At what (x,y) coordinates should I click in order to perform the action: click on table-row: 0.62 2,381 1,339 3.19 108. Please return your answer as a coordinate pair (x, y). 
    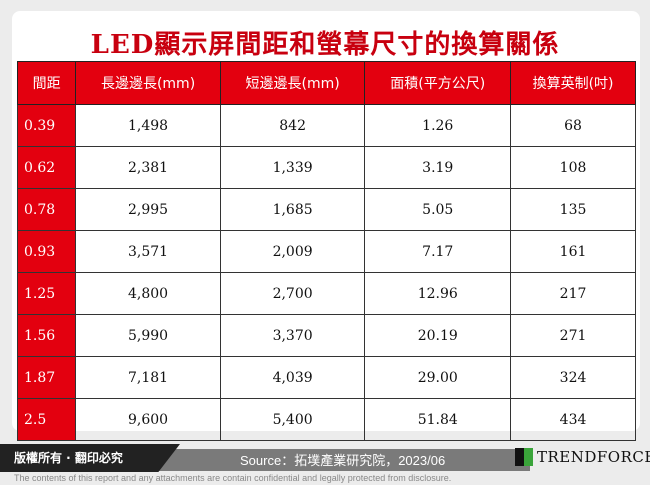
    Looking at the image, I should click on (326, 167).